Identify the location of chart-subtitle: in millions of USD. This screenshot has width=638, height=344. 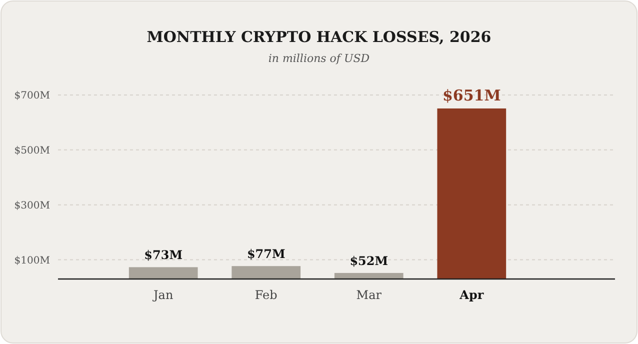
(319, 58).